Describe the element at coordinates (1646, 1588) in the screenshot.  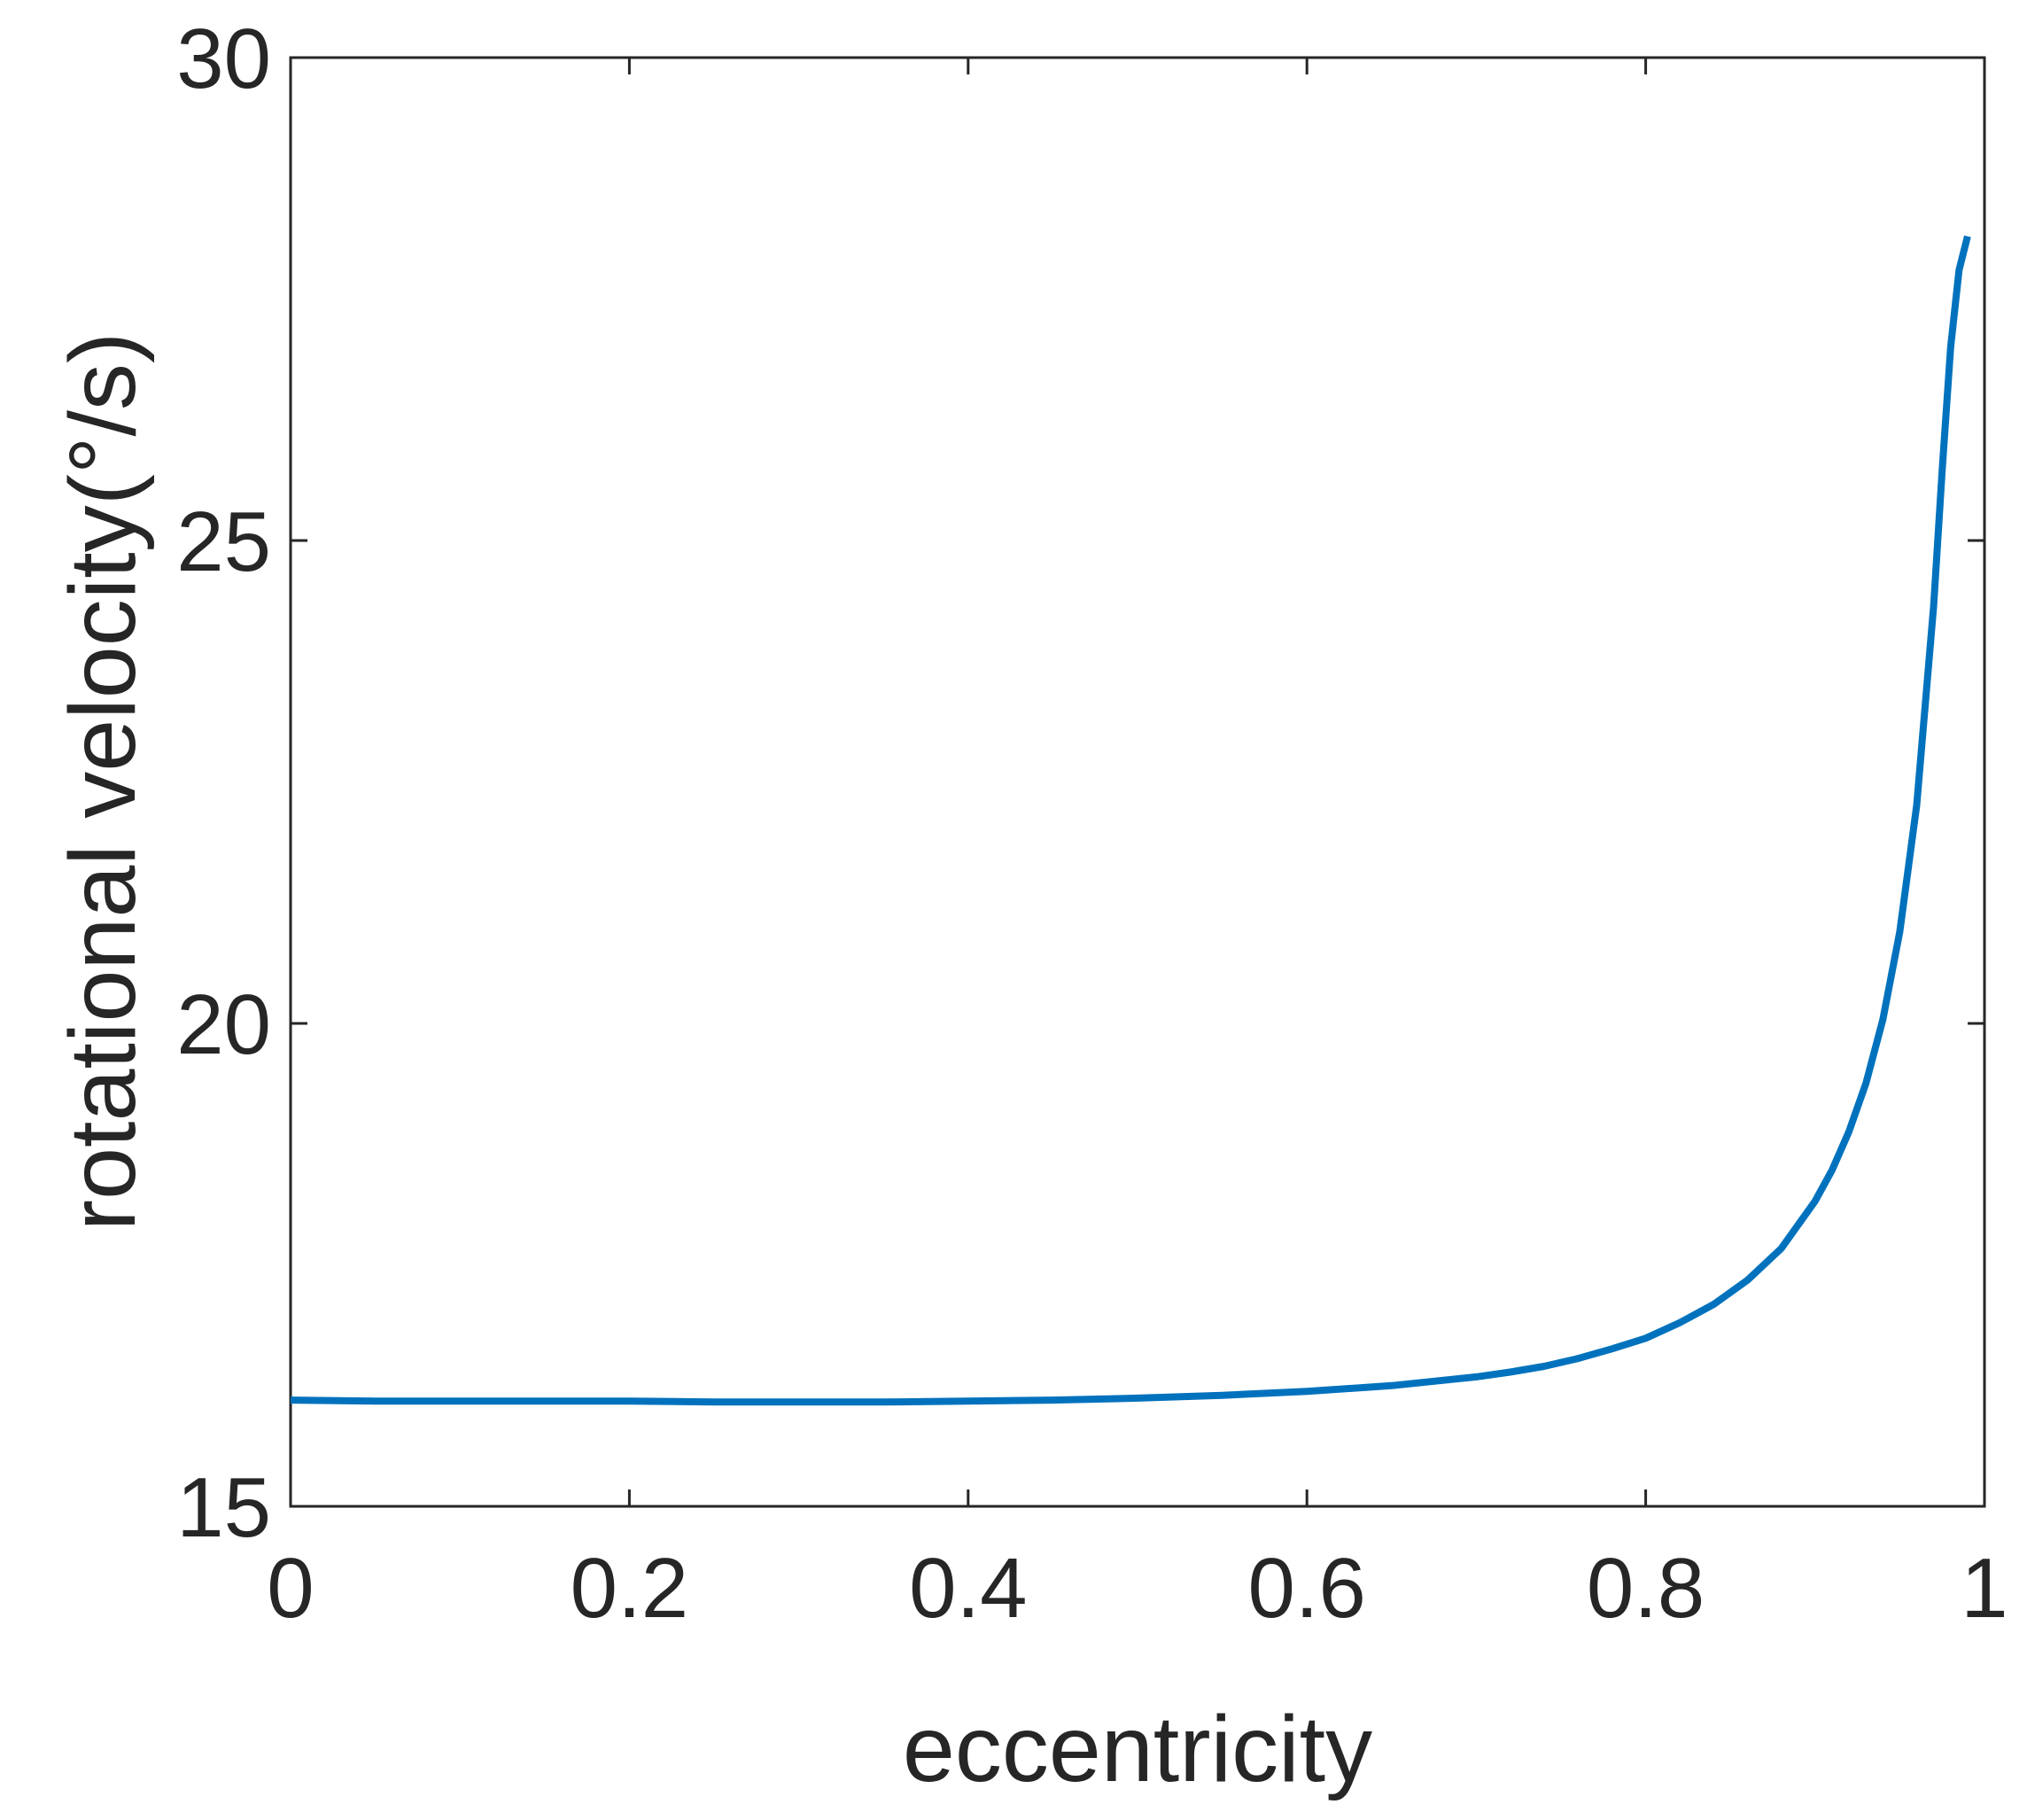
I see `x-tick-label: 0.8` at that location.